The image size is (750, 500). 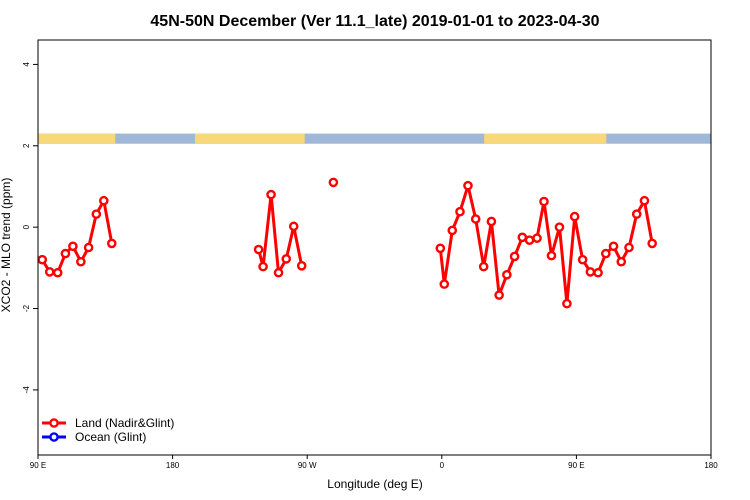 I want to click on legend-label: Land (Nadir&Glint), so click(x=124, y=423).